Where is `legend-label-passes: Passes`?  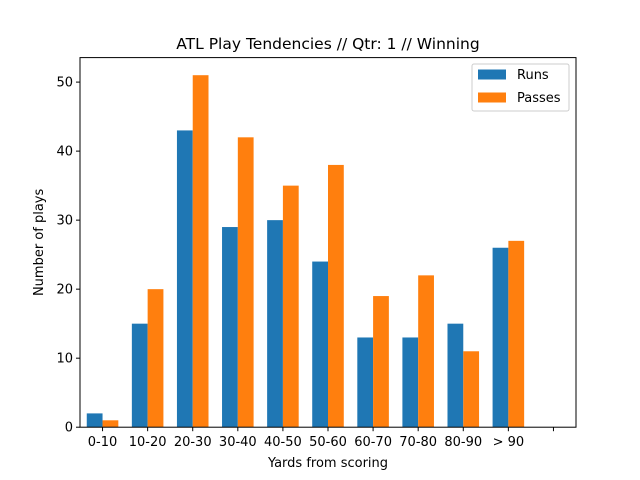
legend-label-passes: Passes is located at coordinates (539, 98).